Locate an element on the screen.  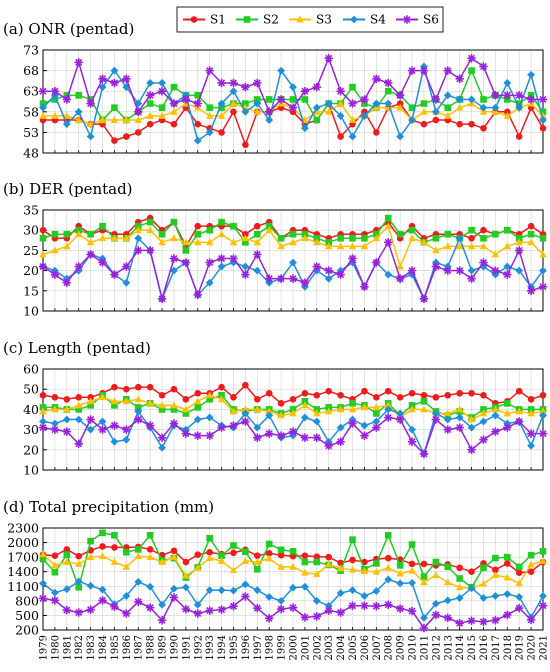
x-tick-label: 1991 is located at coordinates (186, 647).